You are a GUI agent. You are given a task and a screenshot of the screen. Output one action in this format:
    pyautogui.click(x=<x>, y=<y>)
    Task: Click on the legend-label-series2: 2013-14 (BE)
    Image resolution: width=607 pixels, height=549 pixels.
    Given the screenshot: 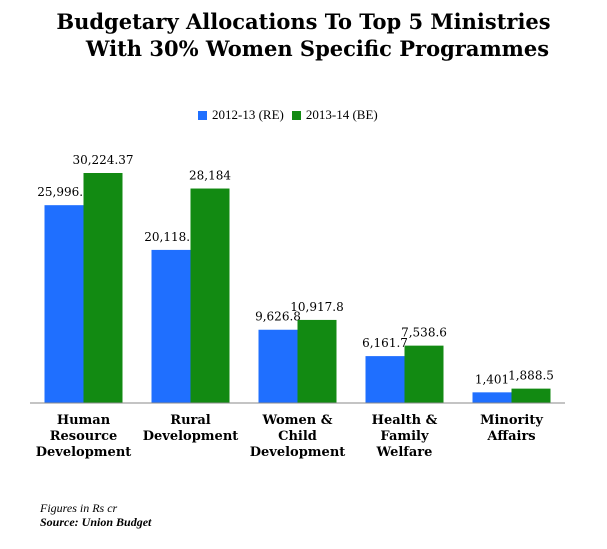 What is the action you would take?
    pyautogui.click(x=341, y=114)
    